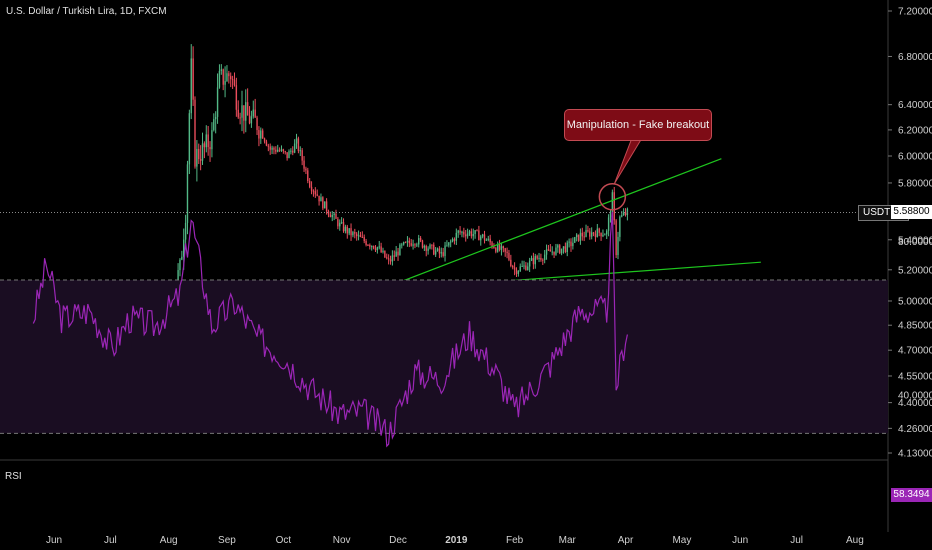 This screenshot has height=550, width=932. Describe the element at coordinates (626, 540) in the screenshot. I see `x-tick-label: Apr` at that location.